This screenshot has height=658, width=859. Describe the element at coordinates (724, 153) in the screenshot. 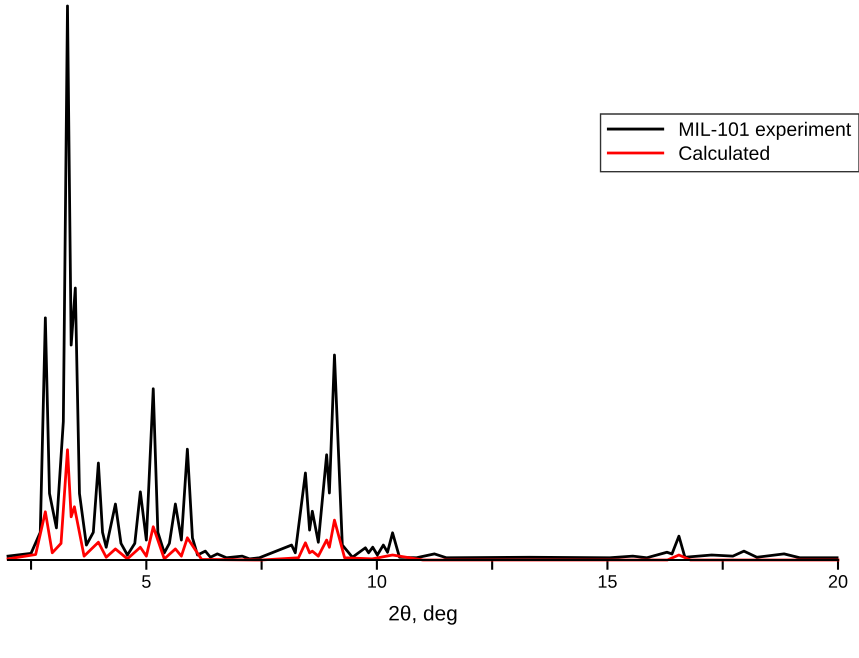

I see `legend-label: Calculated` at that location.